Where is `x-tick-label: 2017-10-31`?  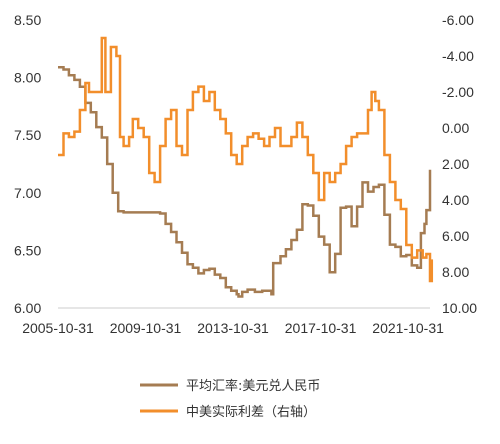
x-tick-label: 2017-10-31 is located at coordinates (321, 328).